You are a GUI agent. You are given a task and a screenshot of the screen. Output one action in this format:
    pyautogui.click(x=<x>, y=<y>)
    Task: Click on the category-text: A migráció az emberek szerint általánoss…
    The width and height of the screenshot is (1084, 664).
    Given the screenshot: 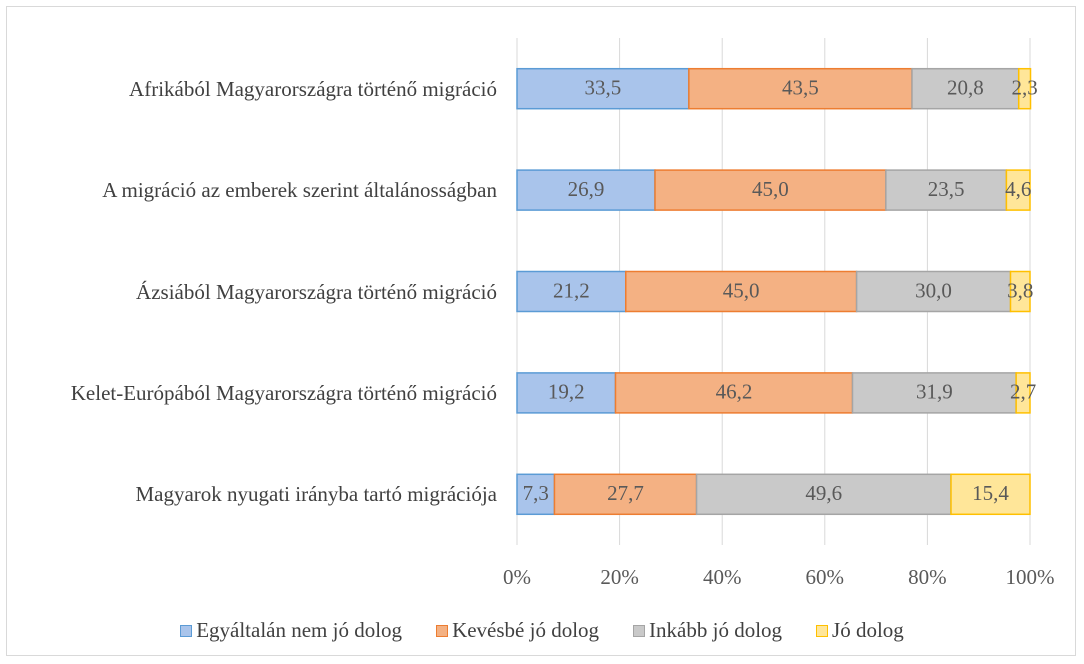 What is the action you would take?
    pyautogui.click(x=299, y=190)
    